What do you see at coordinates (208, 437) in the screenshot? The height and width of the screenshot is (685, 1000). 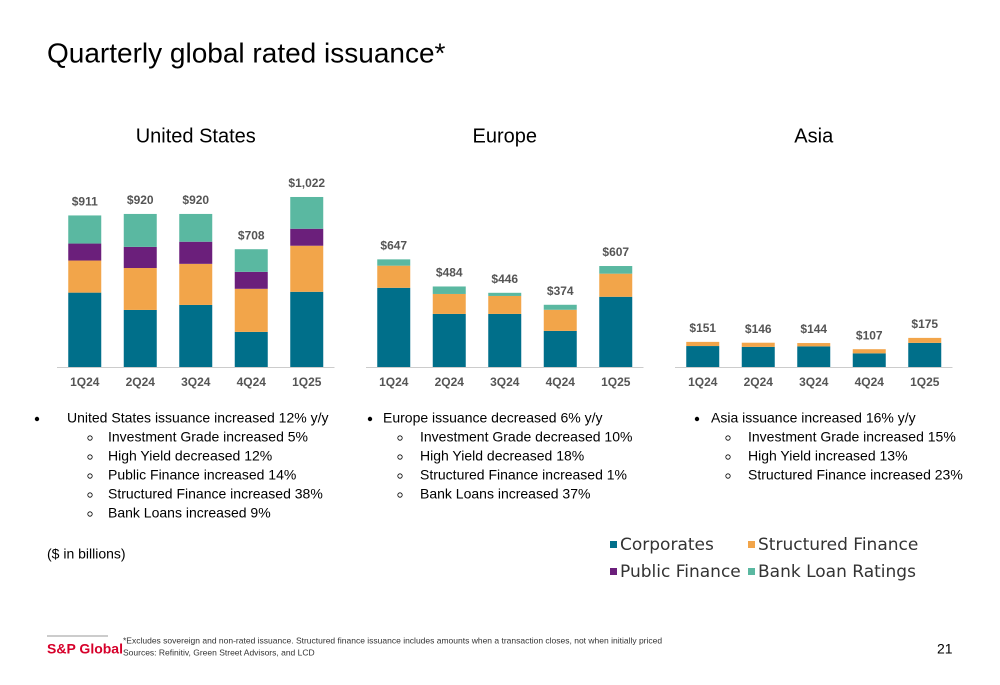 I see `summary-item: Investment Grade increased 5%` at bounding box center [208, 437].